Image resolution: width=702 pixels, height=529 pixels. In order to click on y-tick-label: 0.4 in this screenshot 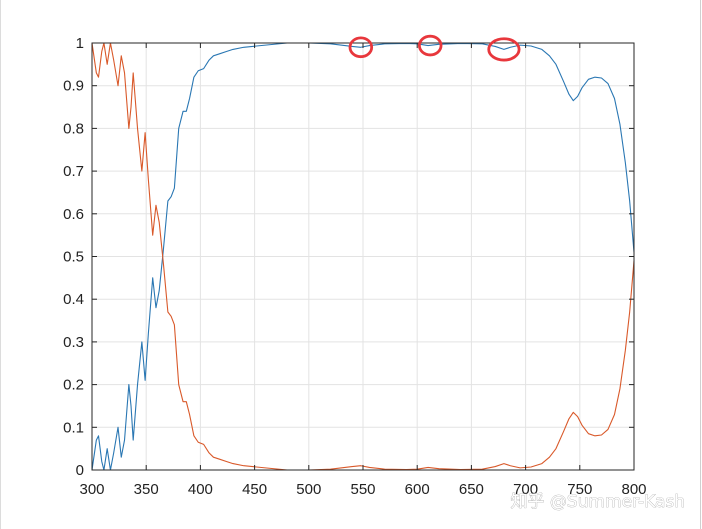, I will do `click(73, 299)`.